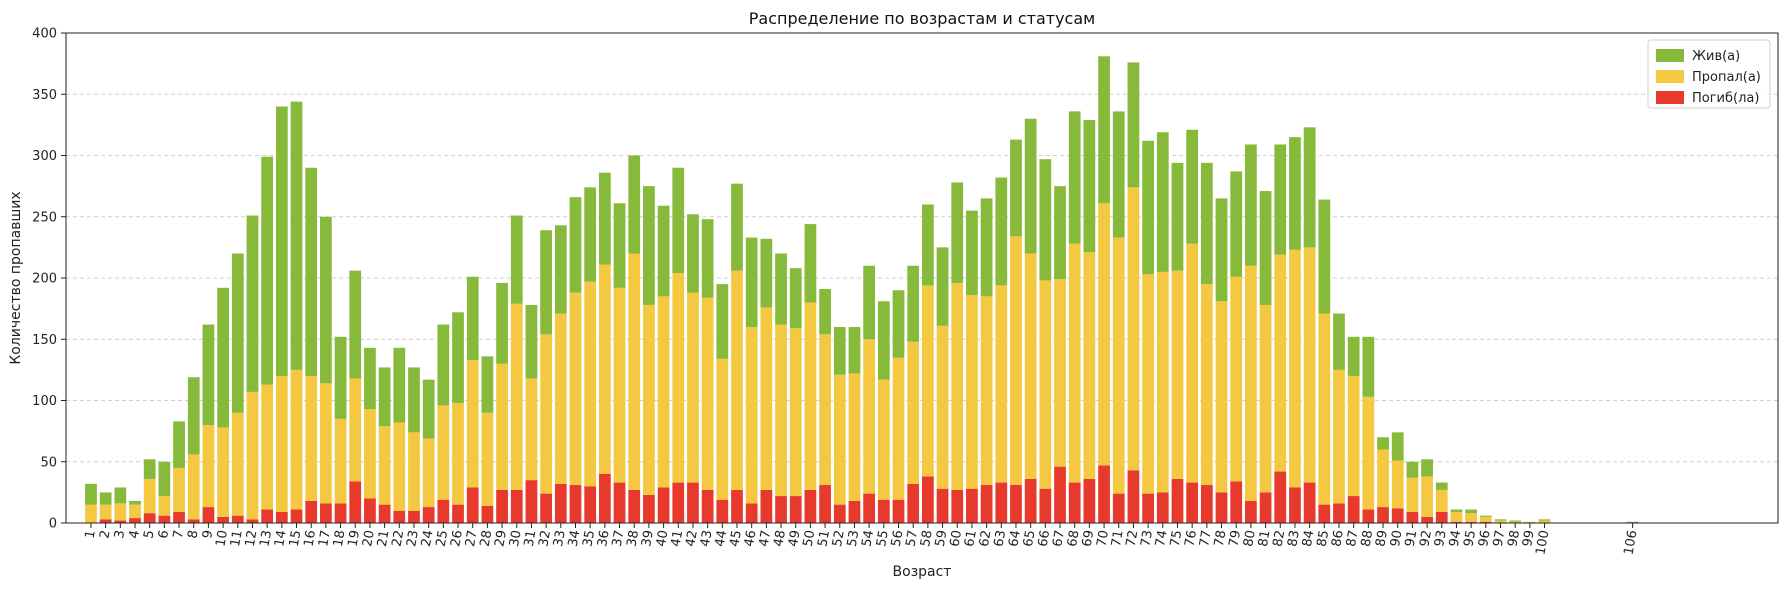  What do you see at coordinates (399, 538) in the screenshot?
I see `x-tick-label: 22` at bounding box center [399, 538].